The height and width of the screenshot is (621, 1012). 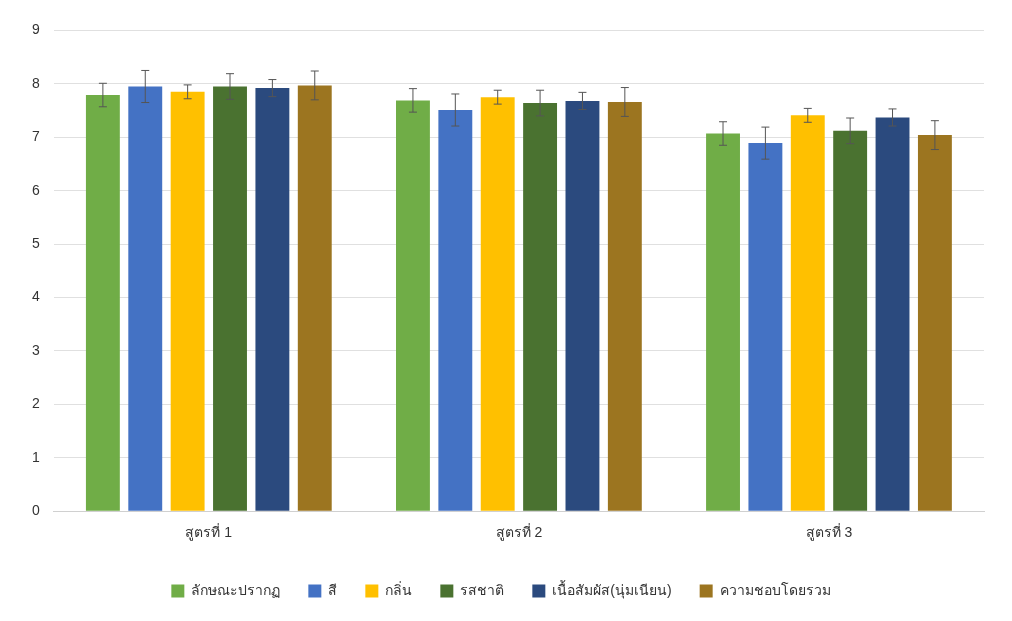 I want to click on y-tick-label: 5, so click(x=35, y=242).